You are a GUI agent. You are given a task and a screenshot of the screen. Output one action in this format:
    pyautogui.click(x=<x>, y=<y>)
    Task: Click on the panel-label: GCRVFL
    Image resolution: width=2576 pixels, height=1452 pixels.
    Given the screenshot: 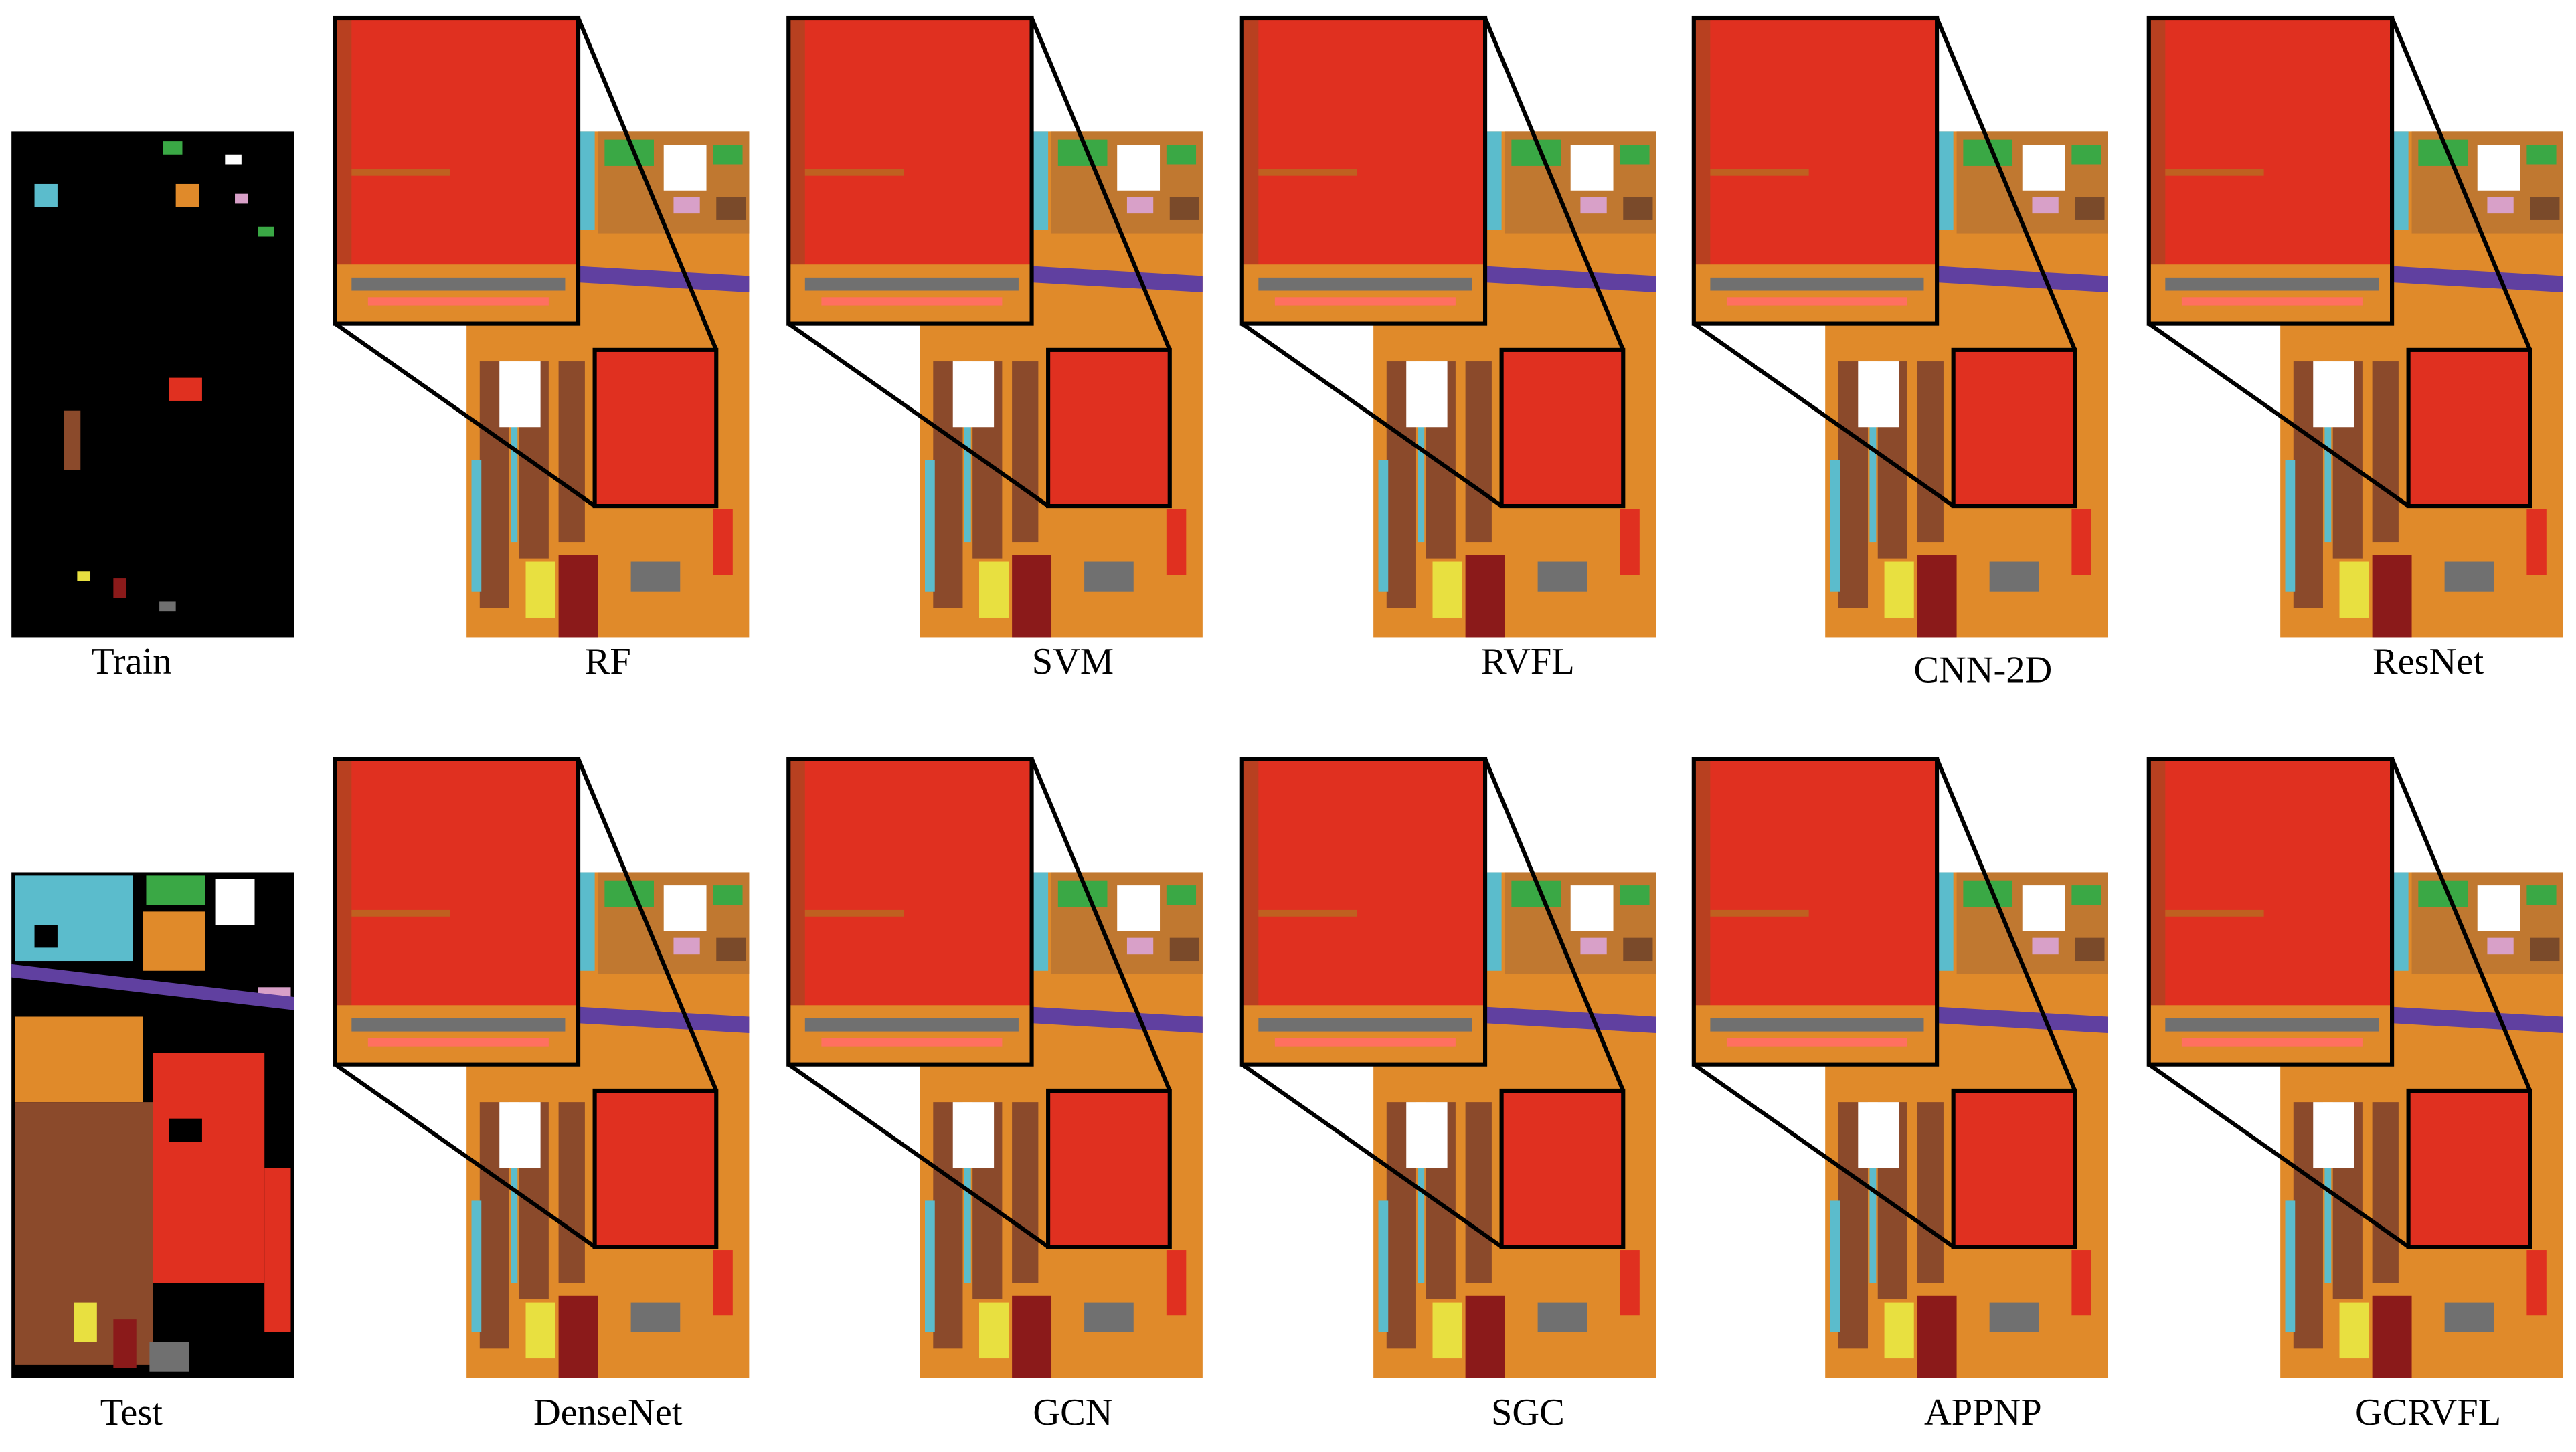 What is the action you would take?
    pyautogui.click(x=2428, y=1412)
    